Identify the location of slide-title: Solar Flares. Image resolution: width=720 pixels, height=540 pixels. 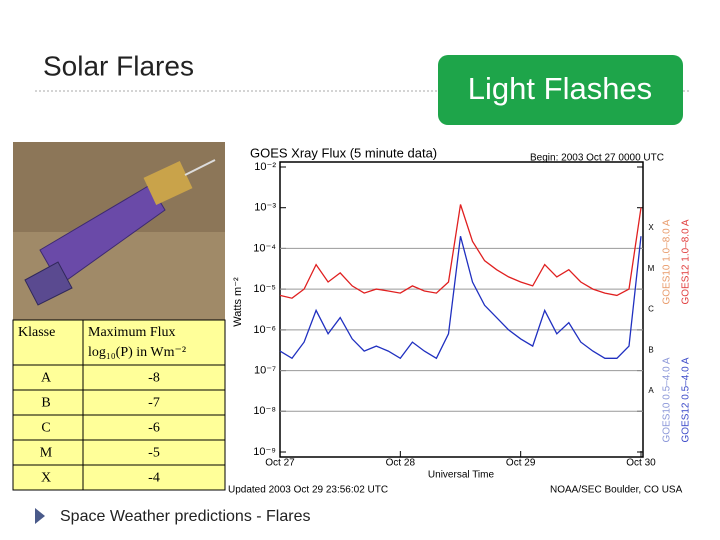
(118, 65).